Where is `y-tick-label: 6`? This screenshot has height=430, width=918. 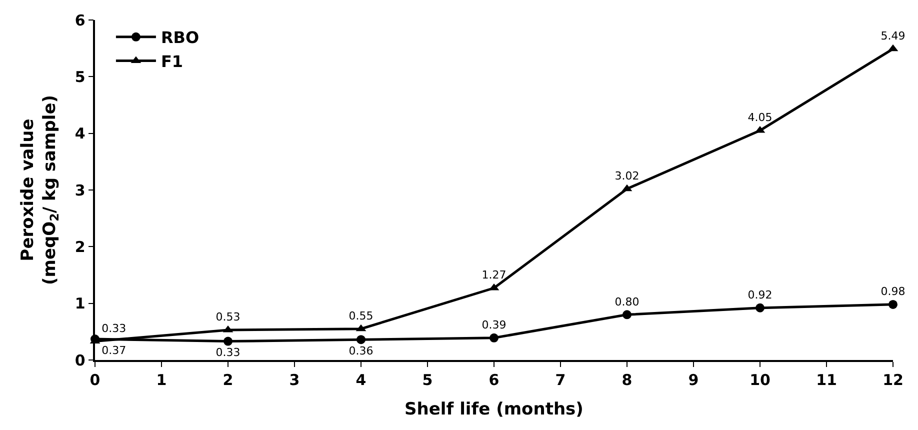
y-tick-label: 6 is located at coordinates (80, 20).